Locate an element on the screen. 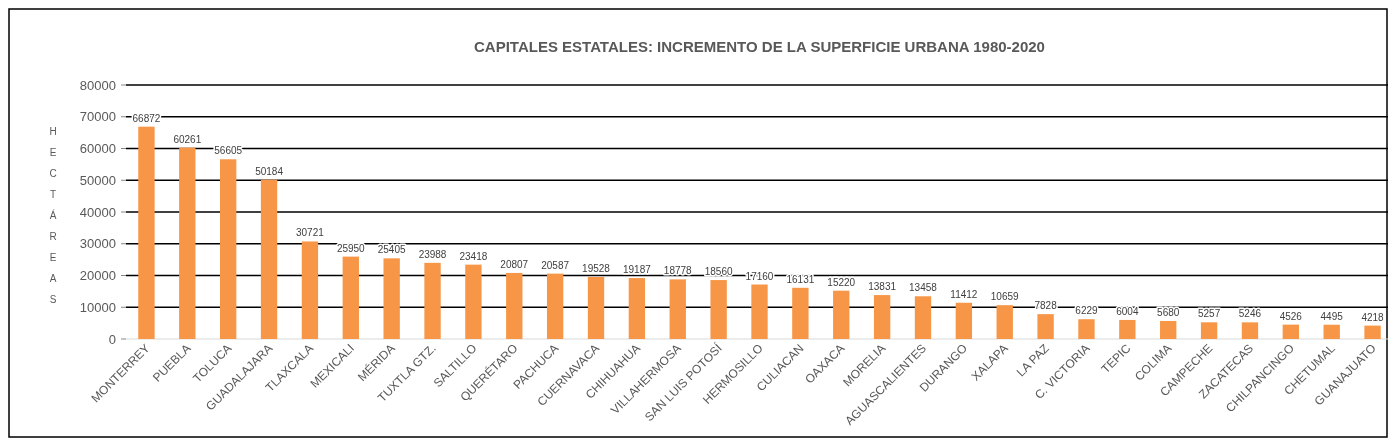 Image resolution: width=1397 pixels, height=447 pixels. data-label: 4495 is located at coordinates (1332, 316).